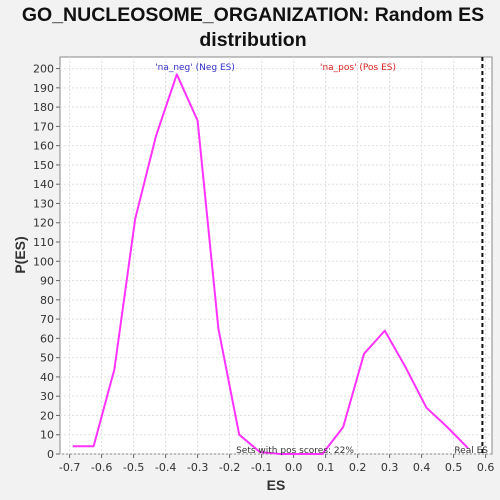 The height and width of the screenshot is (500, 500). What do you see at coordinates (326, 467) in the screenshot?
I see `x-tick-label: 0.1` at bounding box center [326, 467].